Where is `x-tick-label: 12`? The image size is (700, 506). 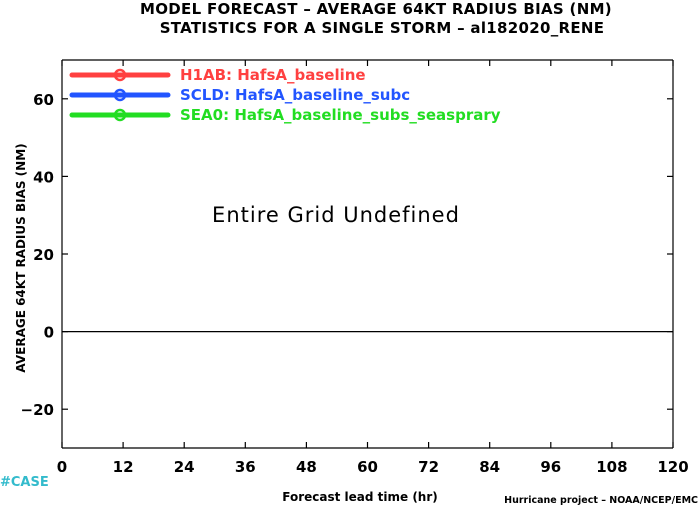 x-tick-label: 12 is located at coordinates (123, 467).